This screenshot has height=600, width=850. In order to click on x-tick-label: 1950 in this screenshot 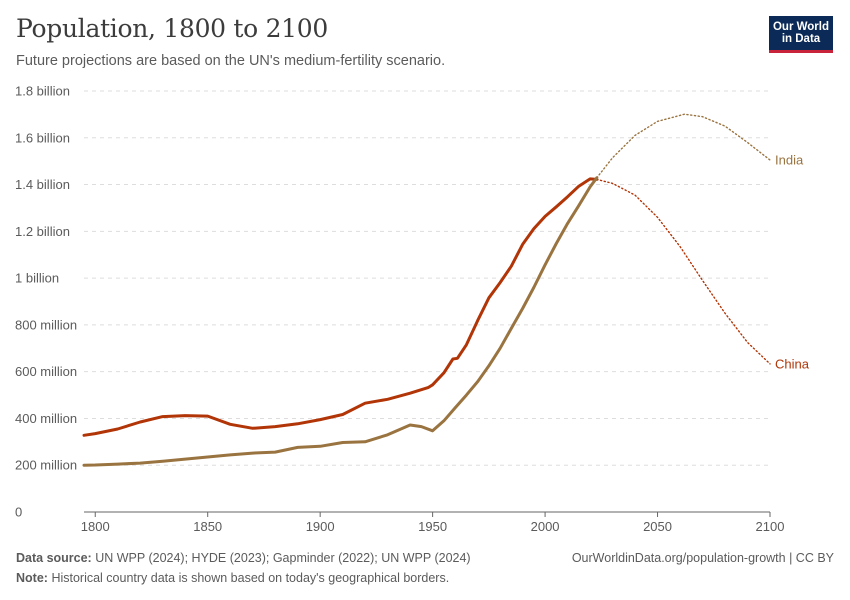, I will do `click(432, 526)`.